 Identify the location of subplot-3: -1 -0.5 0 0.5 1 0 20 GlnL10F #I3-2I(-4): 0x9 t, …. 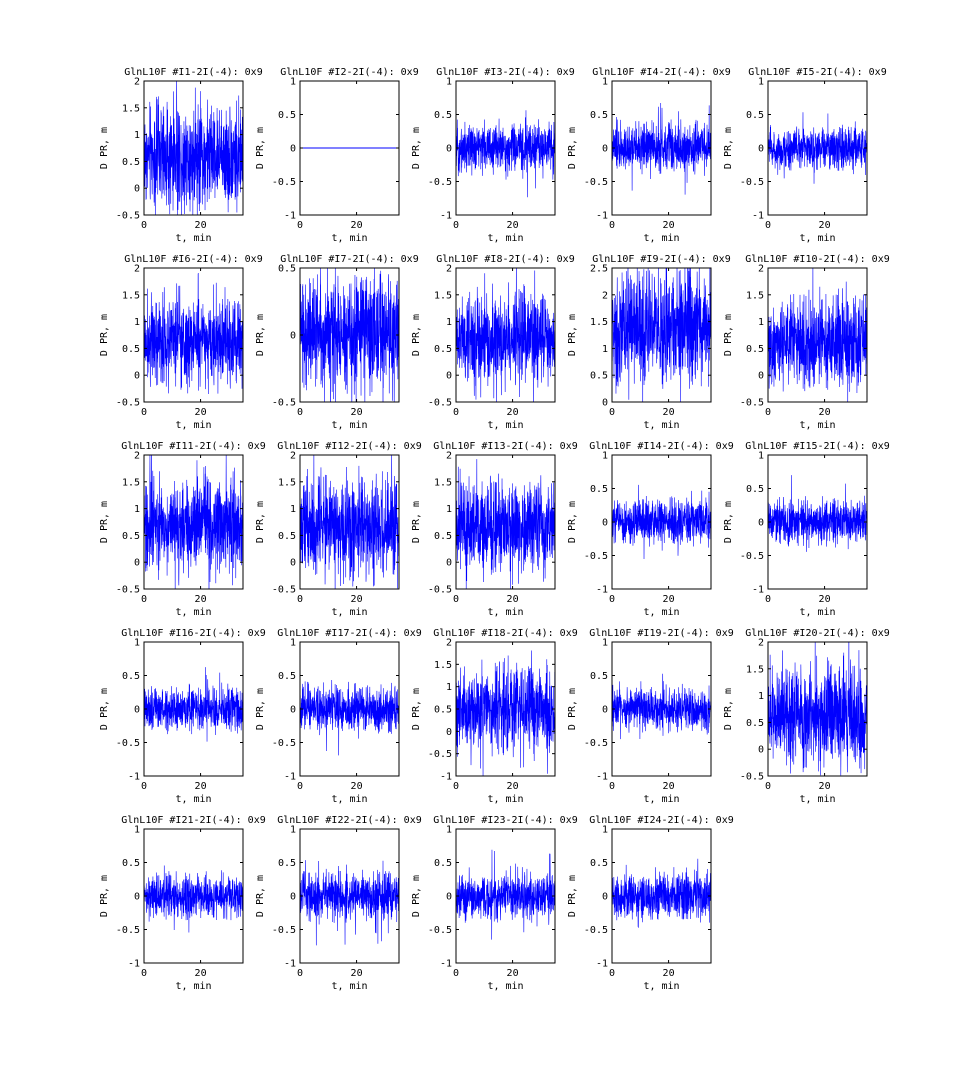
(493, 155).